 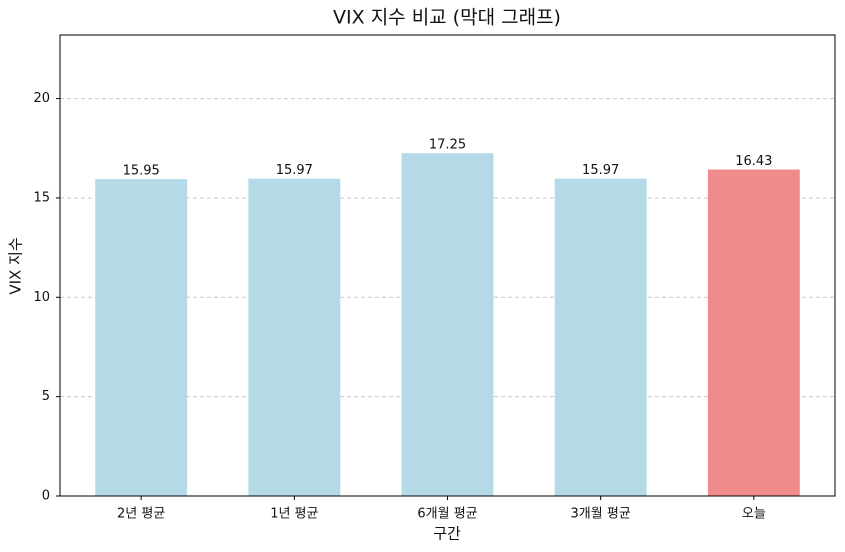 I want to click on y-tick-label: 15, so click(x=41, y=197).